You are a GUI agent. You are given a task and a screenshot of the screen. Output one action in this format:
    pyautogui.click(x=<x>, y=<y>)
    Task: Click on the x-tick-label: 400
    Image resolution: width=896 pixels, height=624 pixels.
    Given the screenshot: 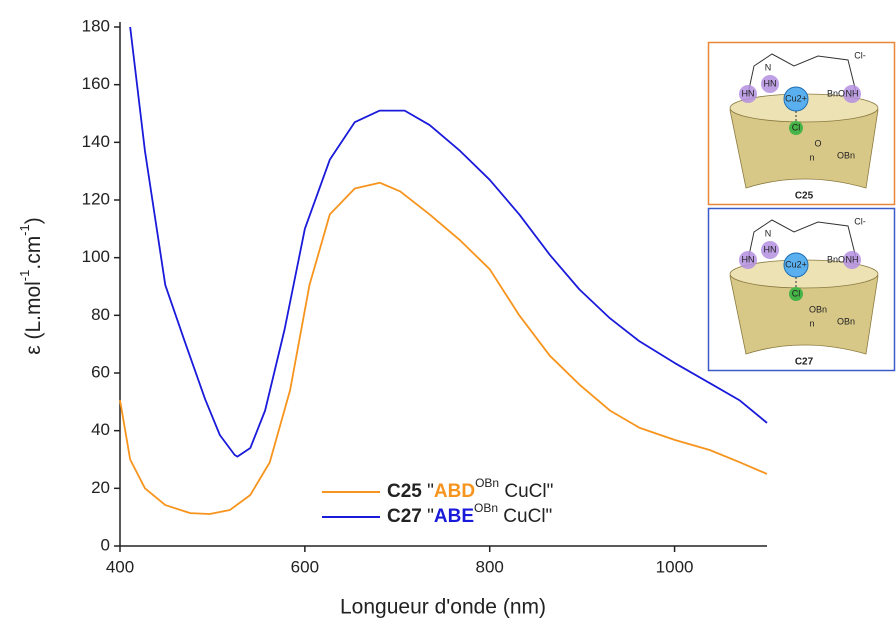 What is the action you would take?
    pyautogui.click(x=120, y=566)
    